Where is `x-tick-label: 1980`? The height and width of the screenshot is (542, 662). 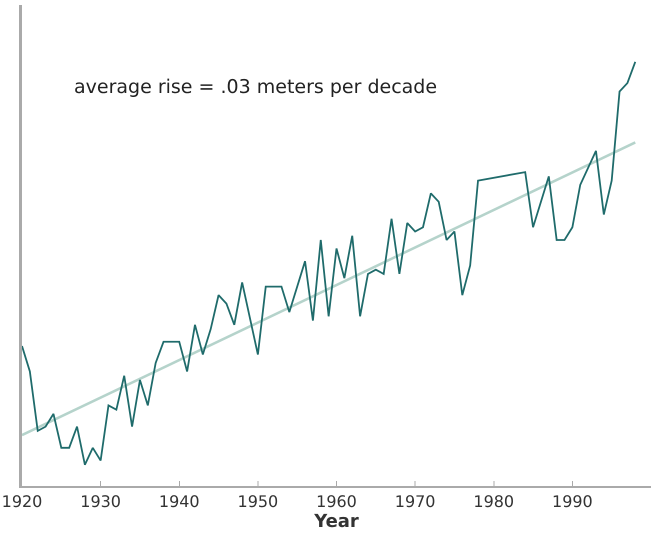 x-tick-label: 1980 is located at coordinates (493, 502).